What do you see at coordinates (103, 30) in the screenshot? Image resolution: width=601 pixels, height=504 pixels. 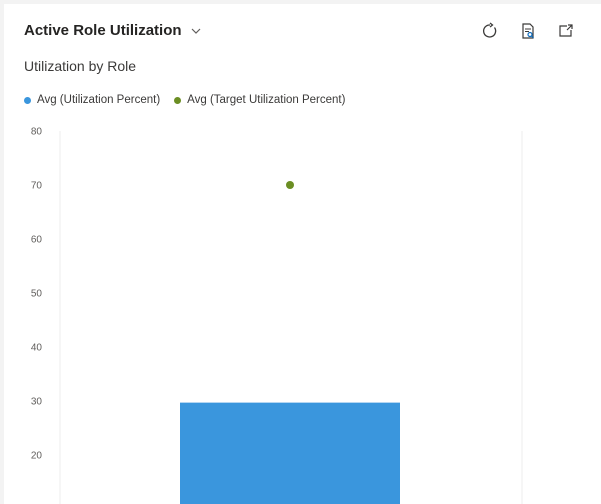 I see `chart-title: Active Role Utilization` at bounding box center [103, 30].